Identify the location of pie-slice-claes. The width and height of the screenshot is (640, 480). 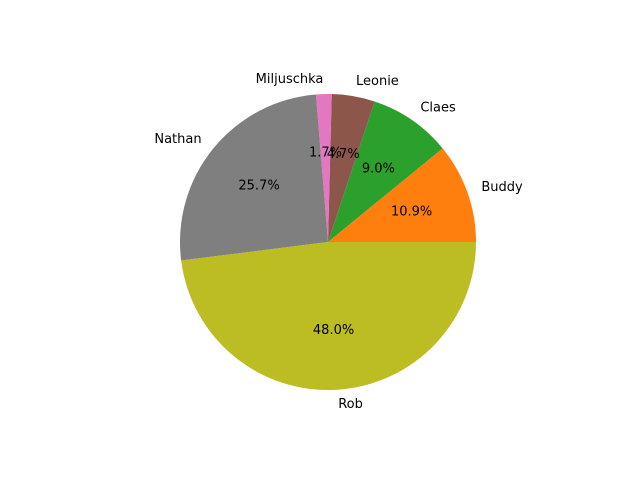
(385, 171).